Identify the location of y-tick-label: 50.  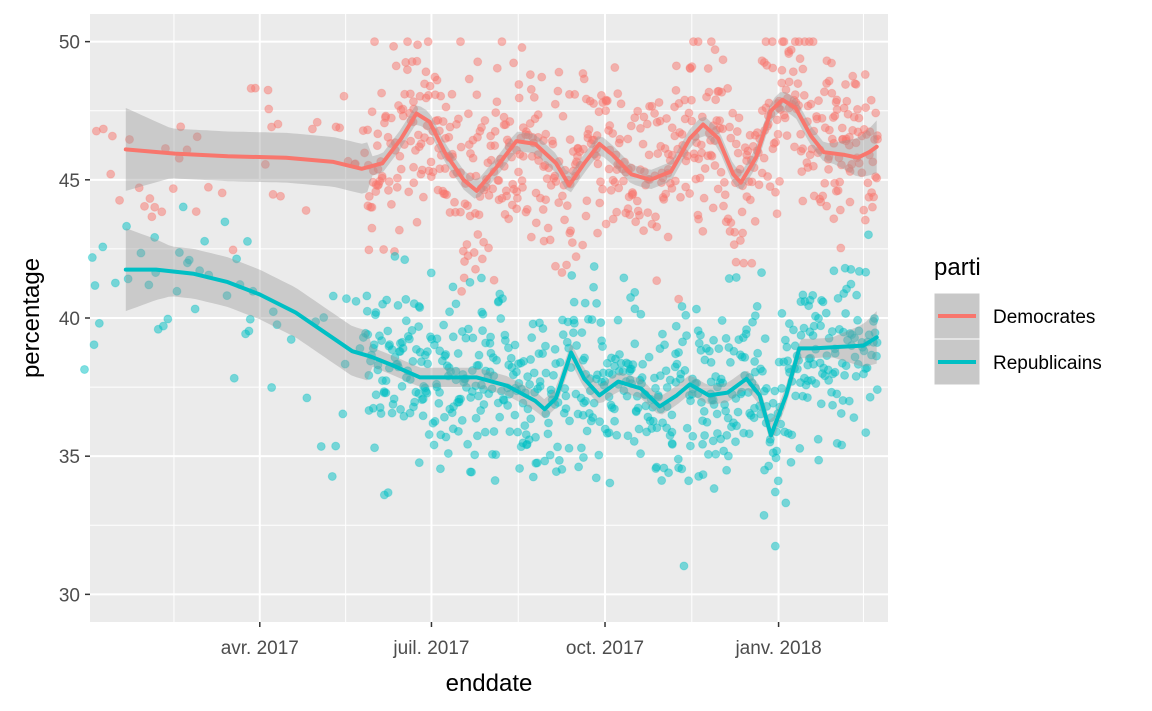
(69, 43).